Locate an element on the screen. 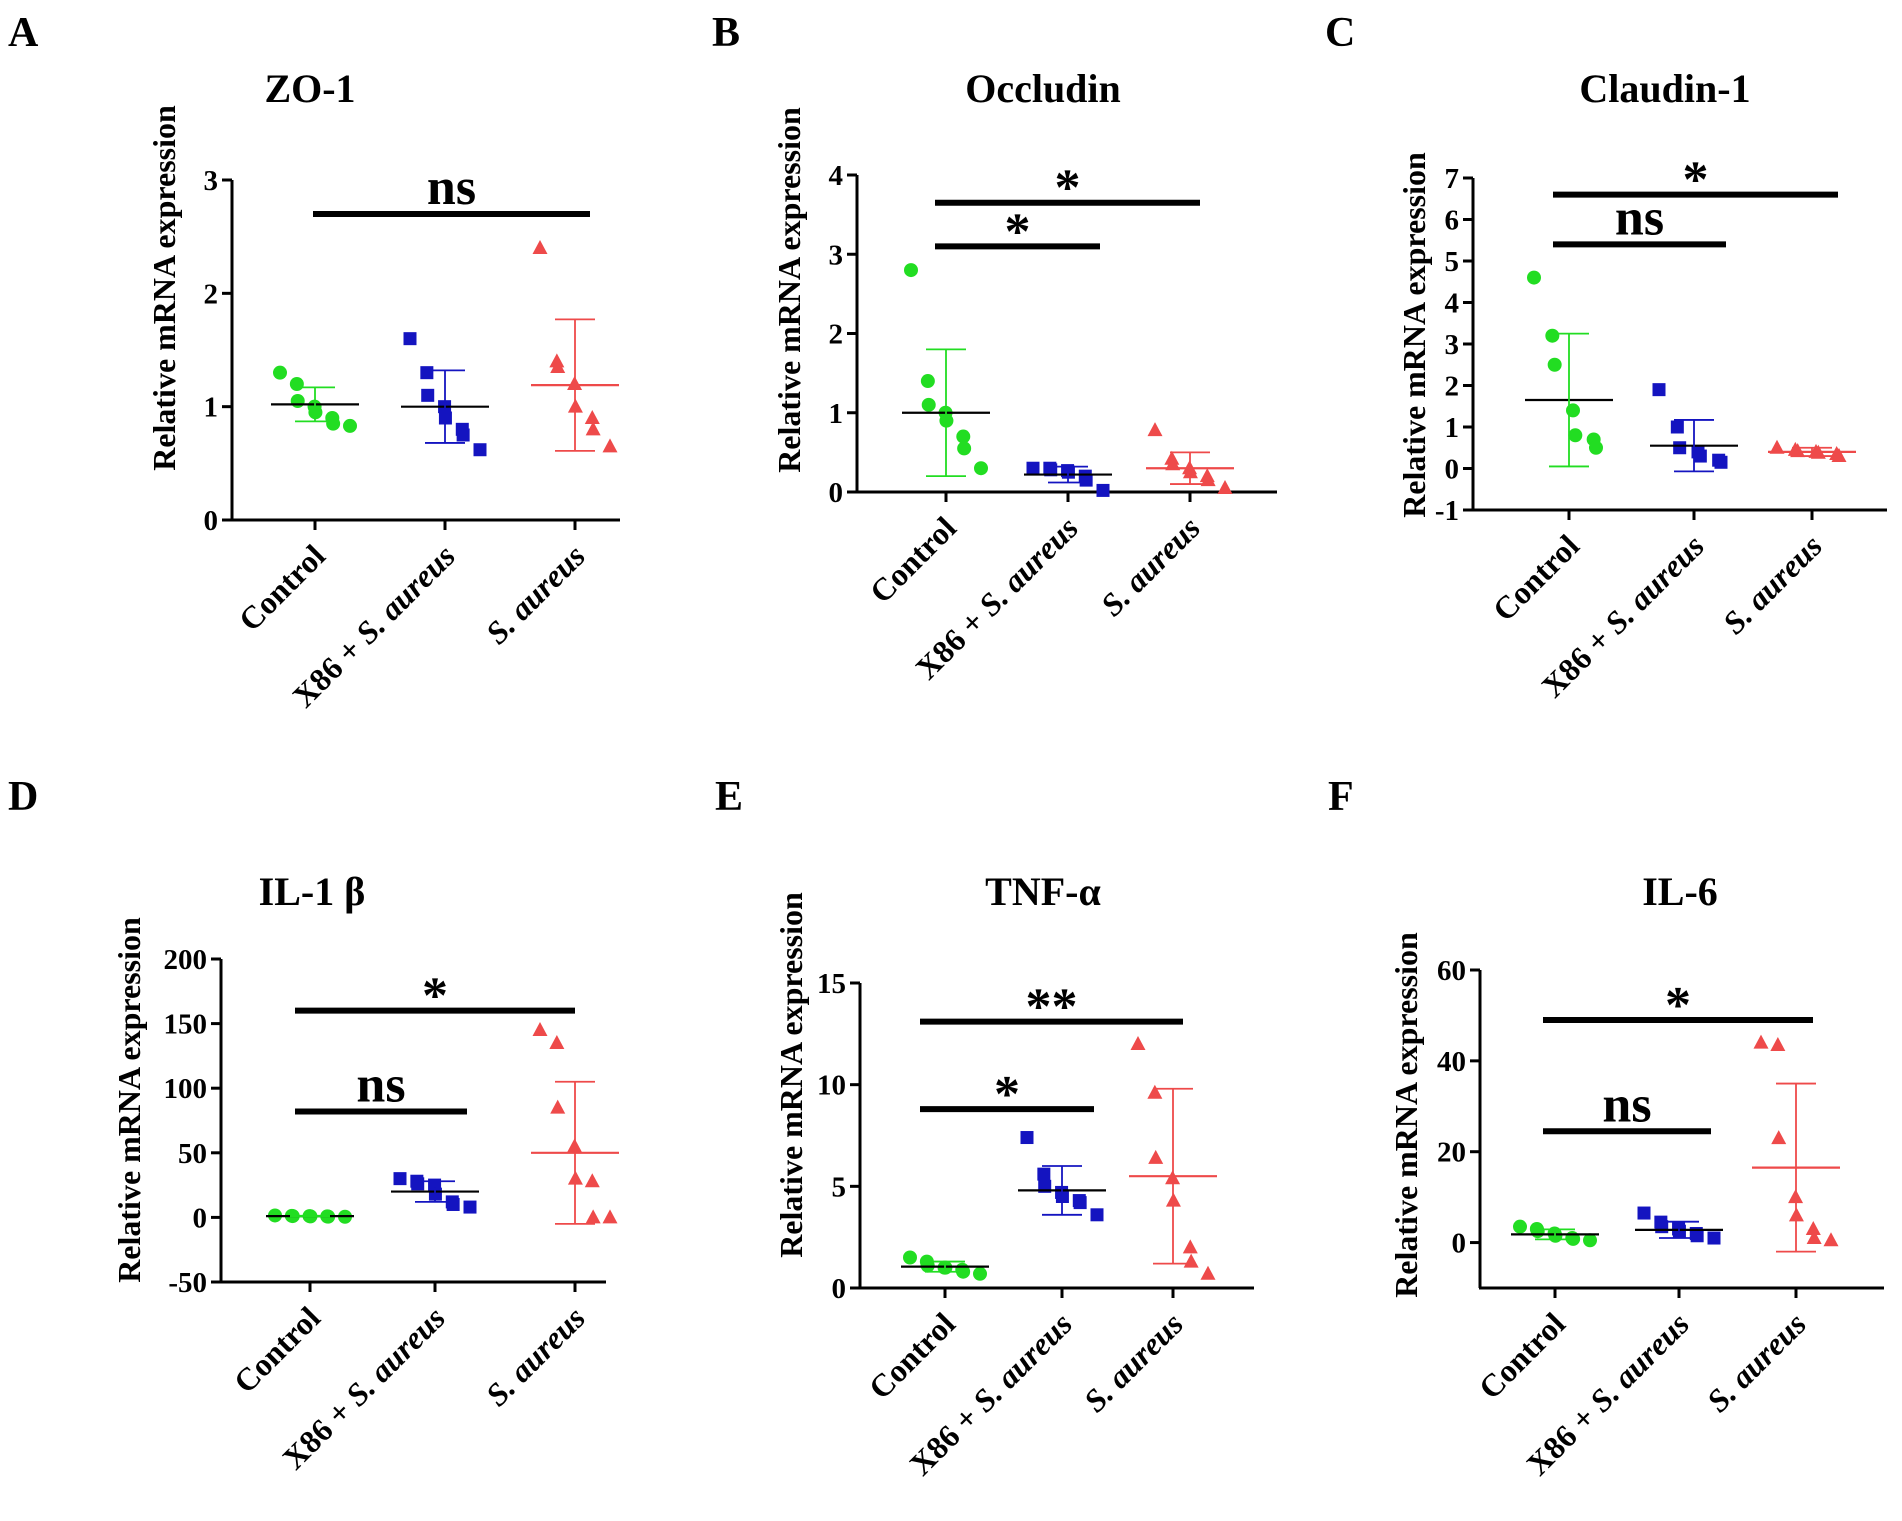  y-tick-label: 5 is located at coordinates (839, 1187).